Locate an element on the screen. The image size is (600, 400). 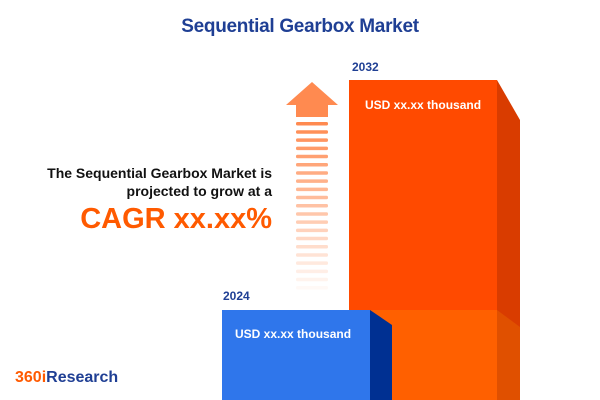
bar-2032-value-label: USD xx.xx thousand is located at coordinates (423, 105).